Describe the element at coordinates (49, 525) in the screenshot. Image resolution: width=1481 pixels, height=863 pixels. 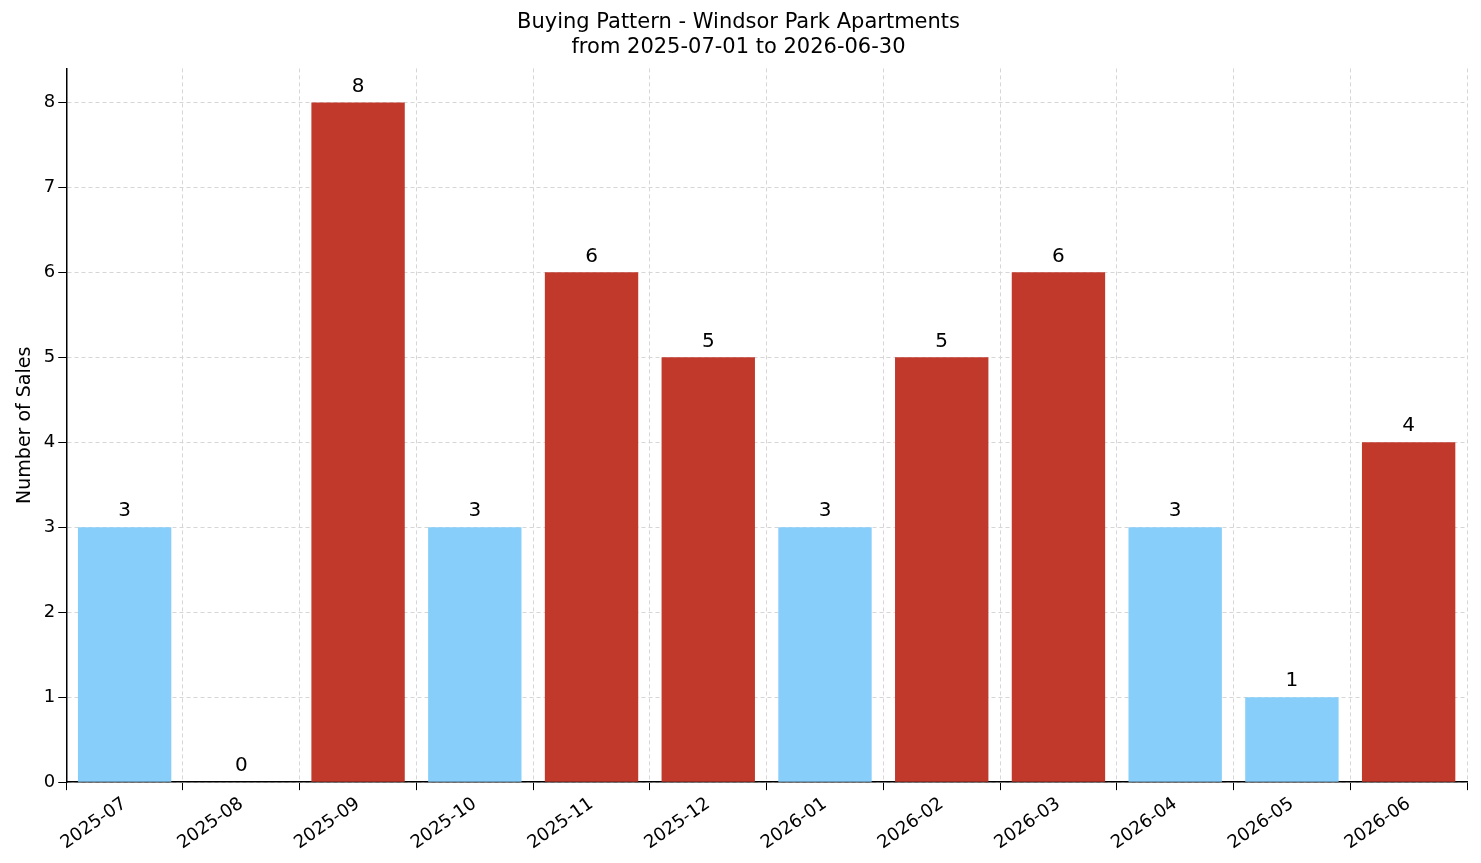
I see `y-tick-label: 3` at that location.